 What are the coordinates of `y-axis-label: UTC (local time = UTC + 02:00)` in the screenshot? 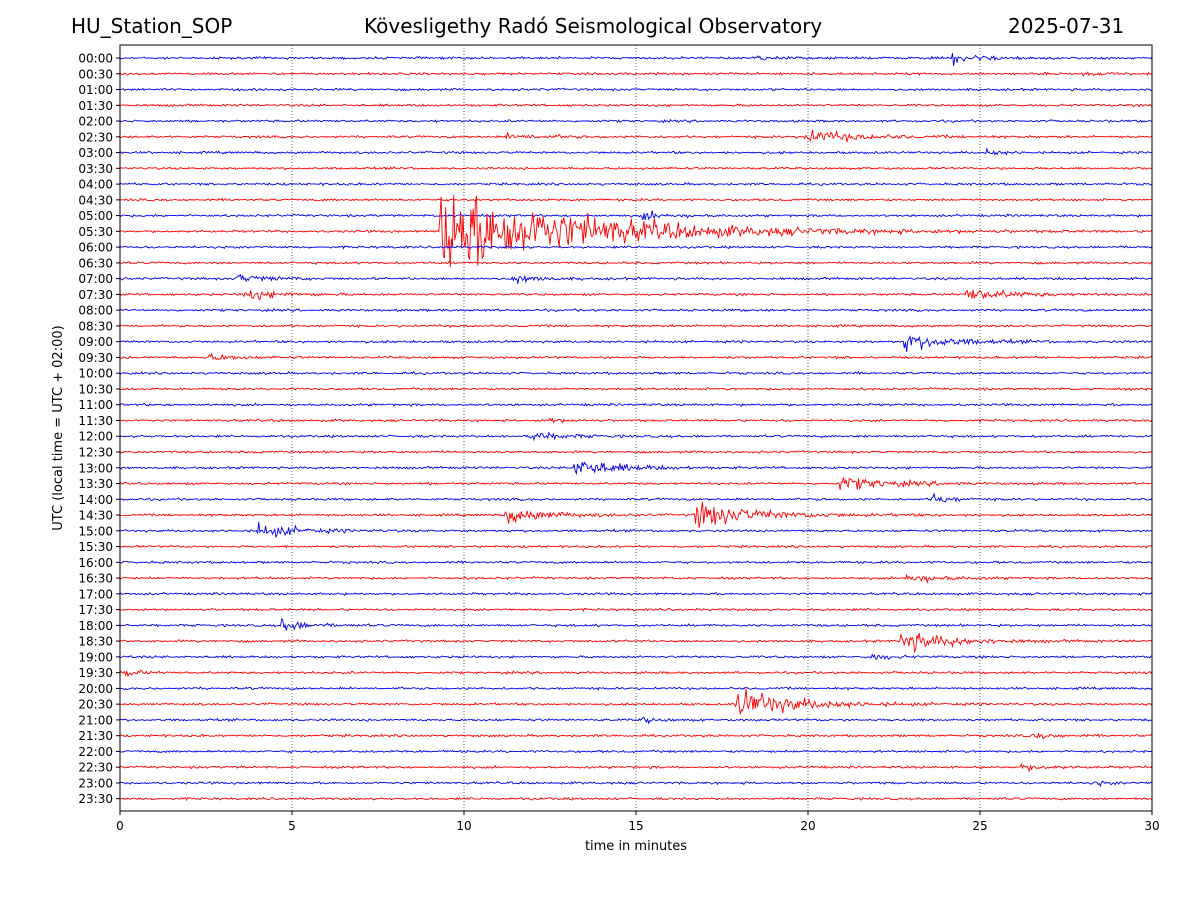 It's located at (58, 427).